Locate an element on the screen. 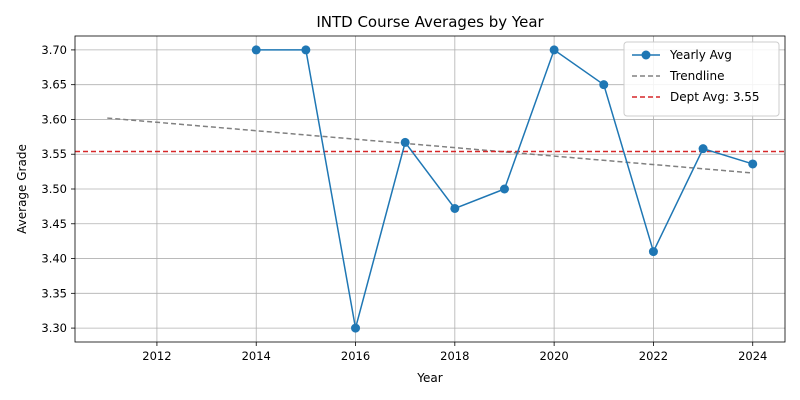 This screenshot has height=400, width=800. y-tick-label: 3.60 is located at coordinates (54, 119).